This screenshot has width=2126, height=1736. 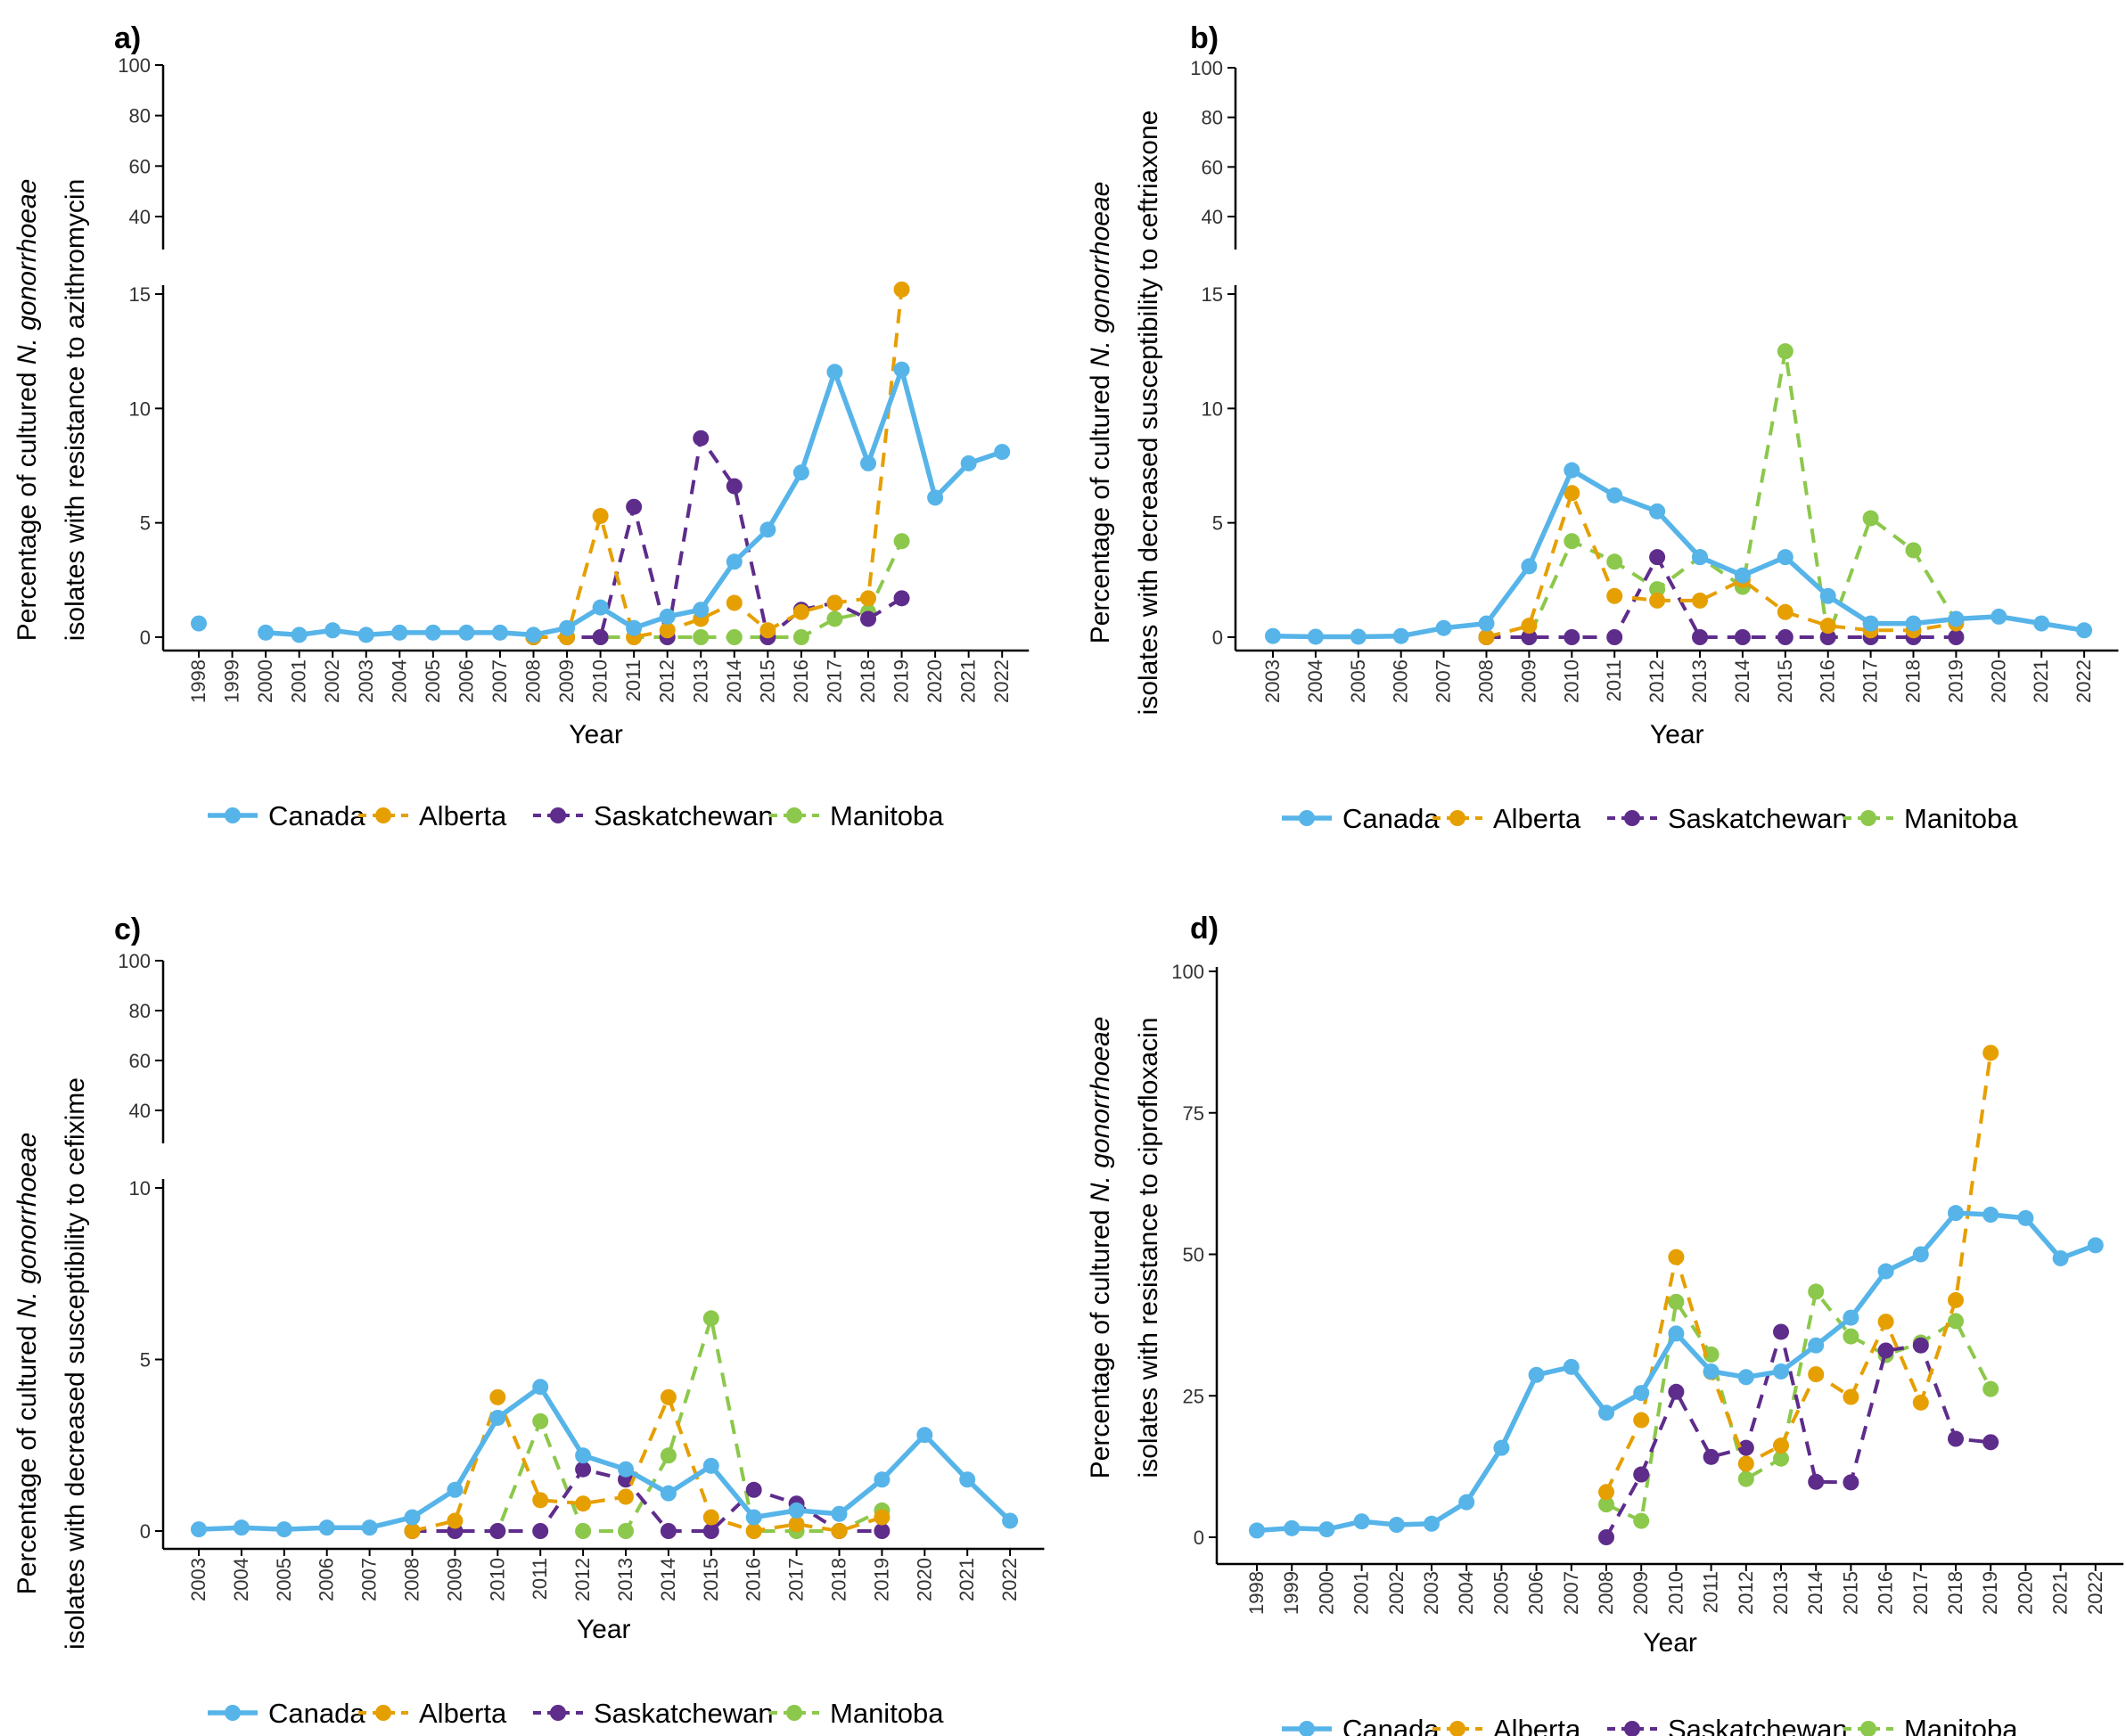 I want to click on y-tick-label: 15, so click(x=140, y=294).